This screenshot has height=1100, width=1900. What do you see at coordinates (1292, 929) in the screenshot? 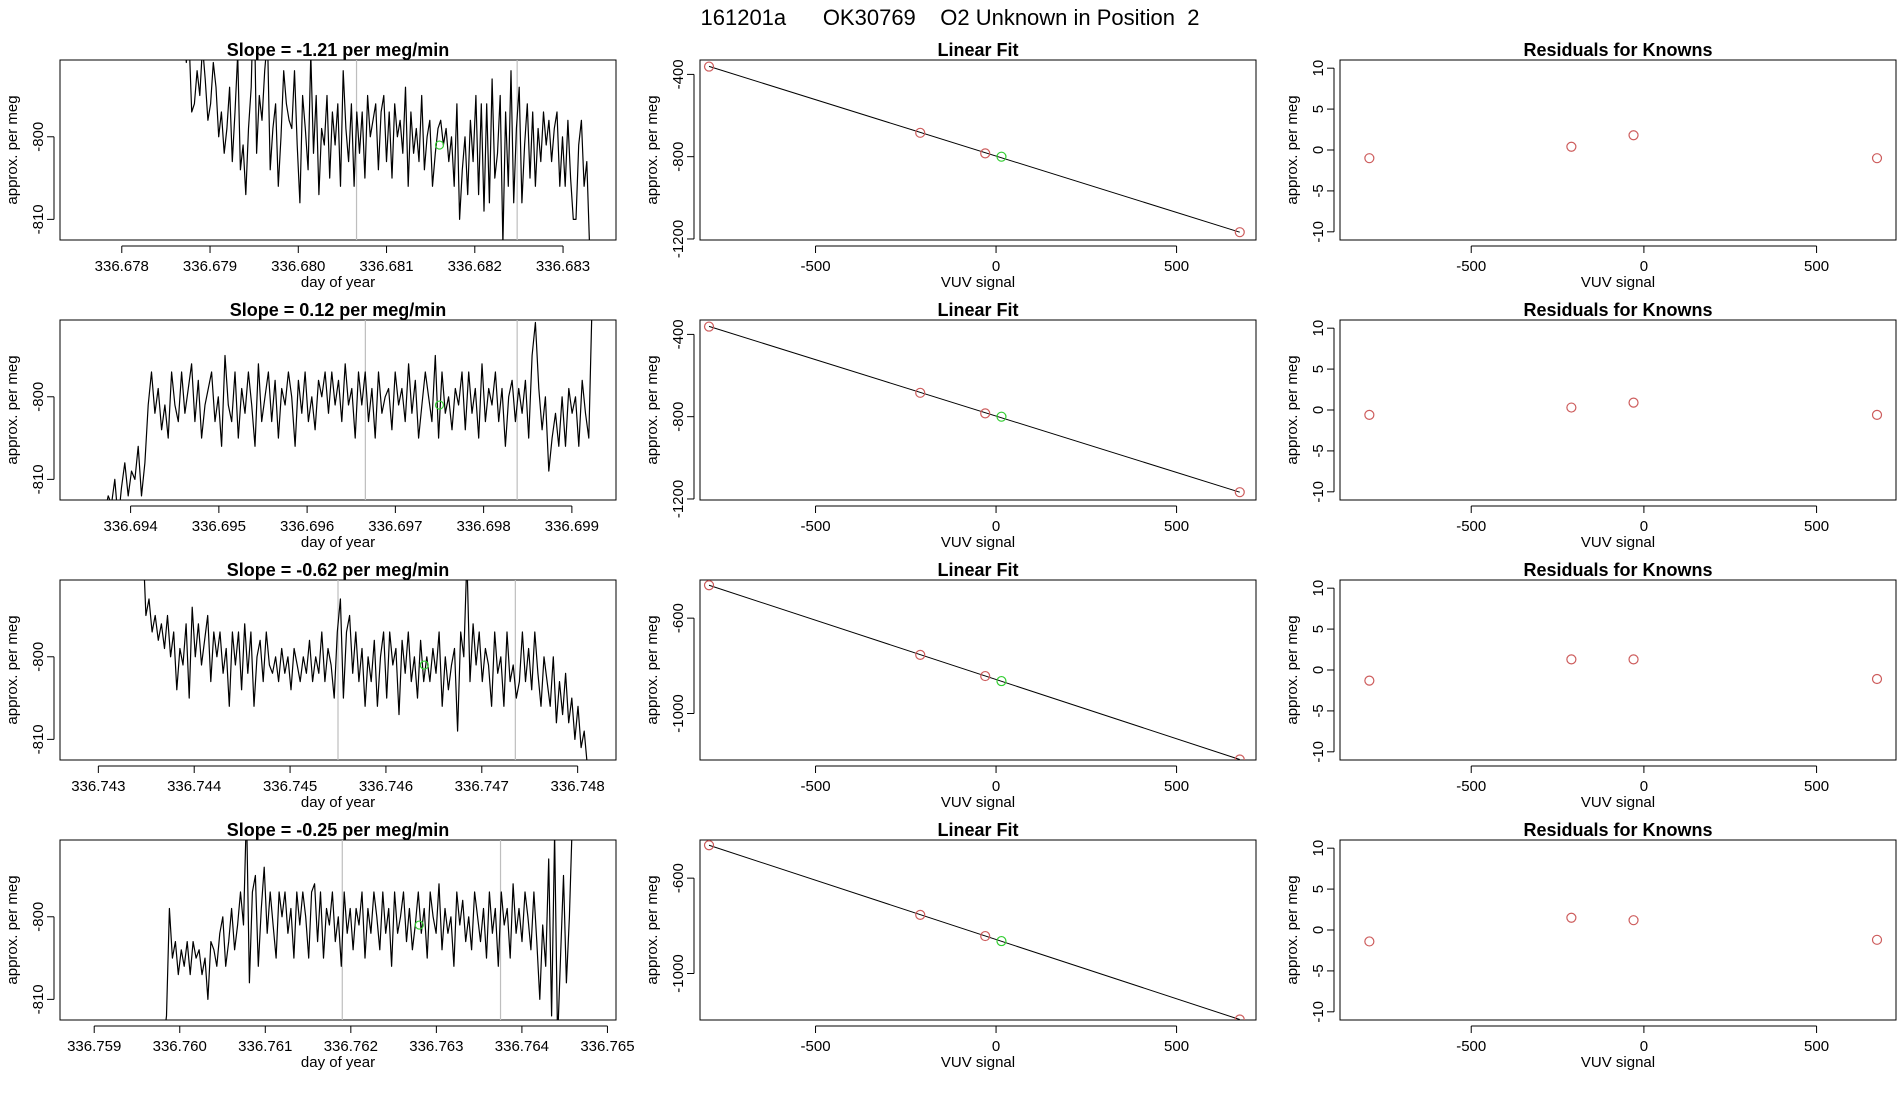
I see `residuals-4-y-label: approx. per meg` at bounding box center [1292, 929].